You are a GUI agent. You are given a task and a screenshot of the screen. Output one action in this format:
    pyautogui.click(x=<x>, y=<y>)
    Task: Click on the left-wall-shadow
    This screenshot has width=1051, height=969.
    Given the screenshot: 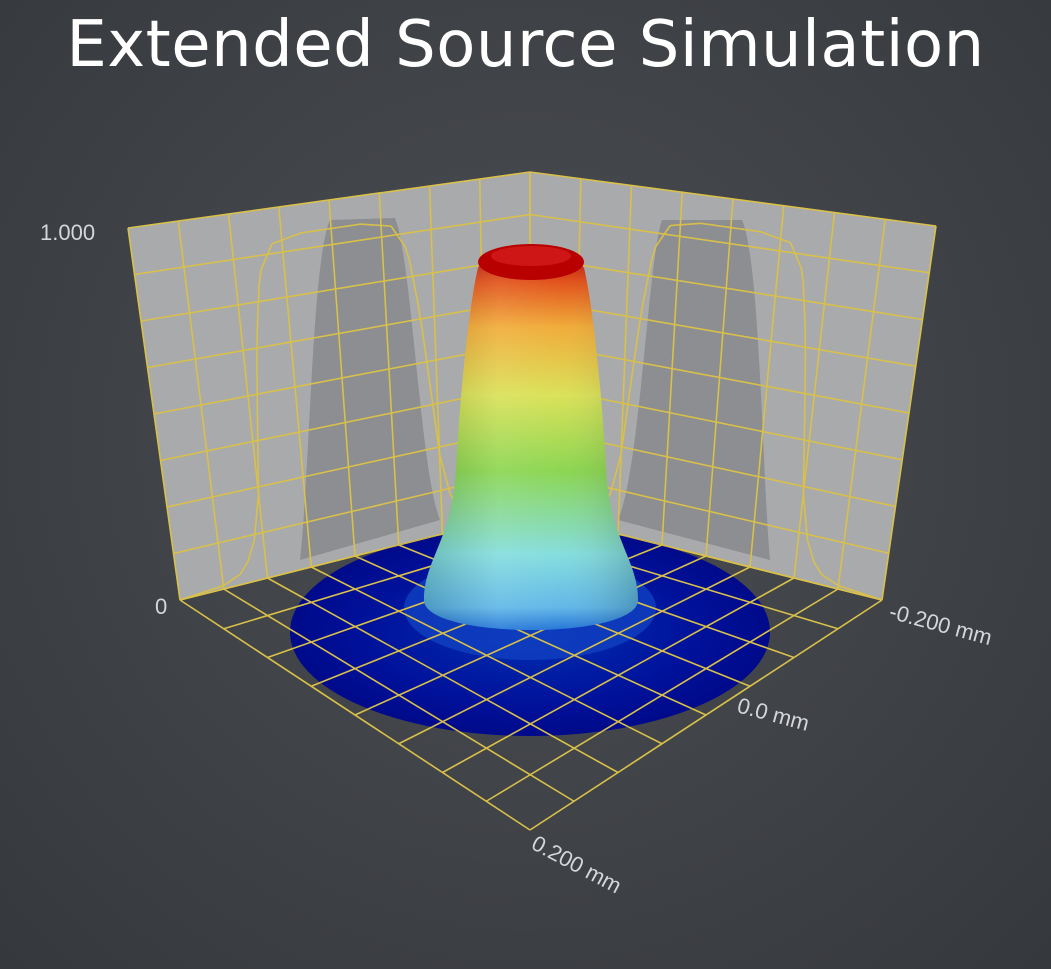 What is the action you would take?
    pyautogui.click(x=370, y=389)
    